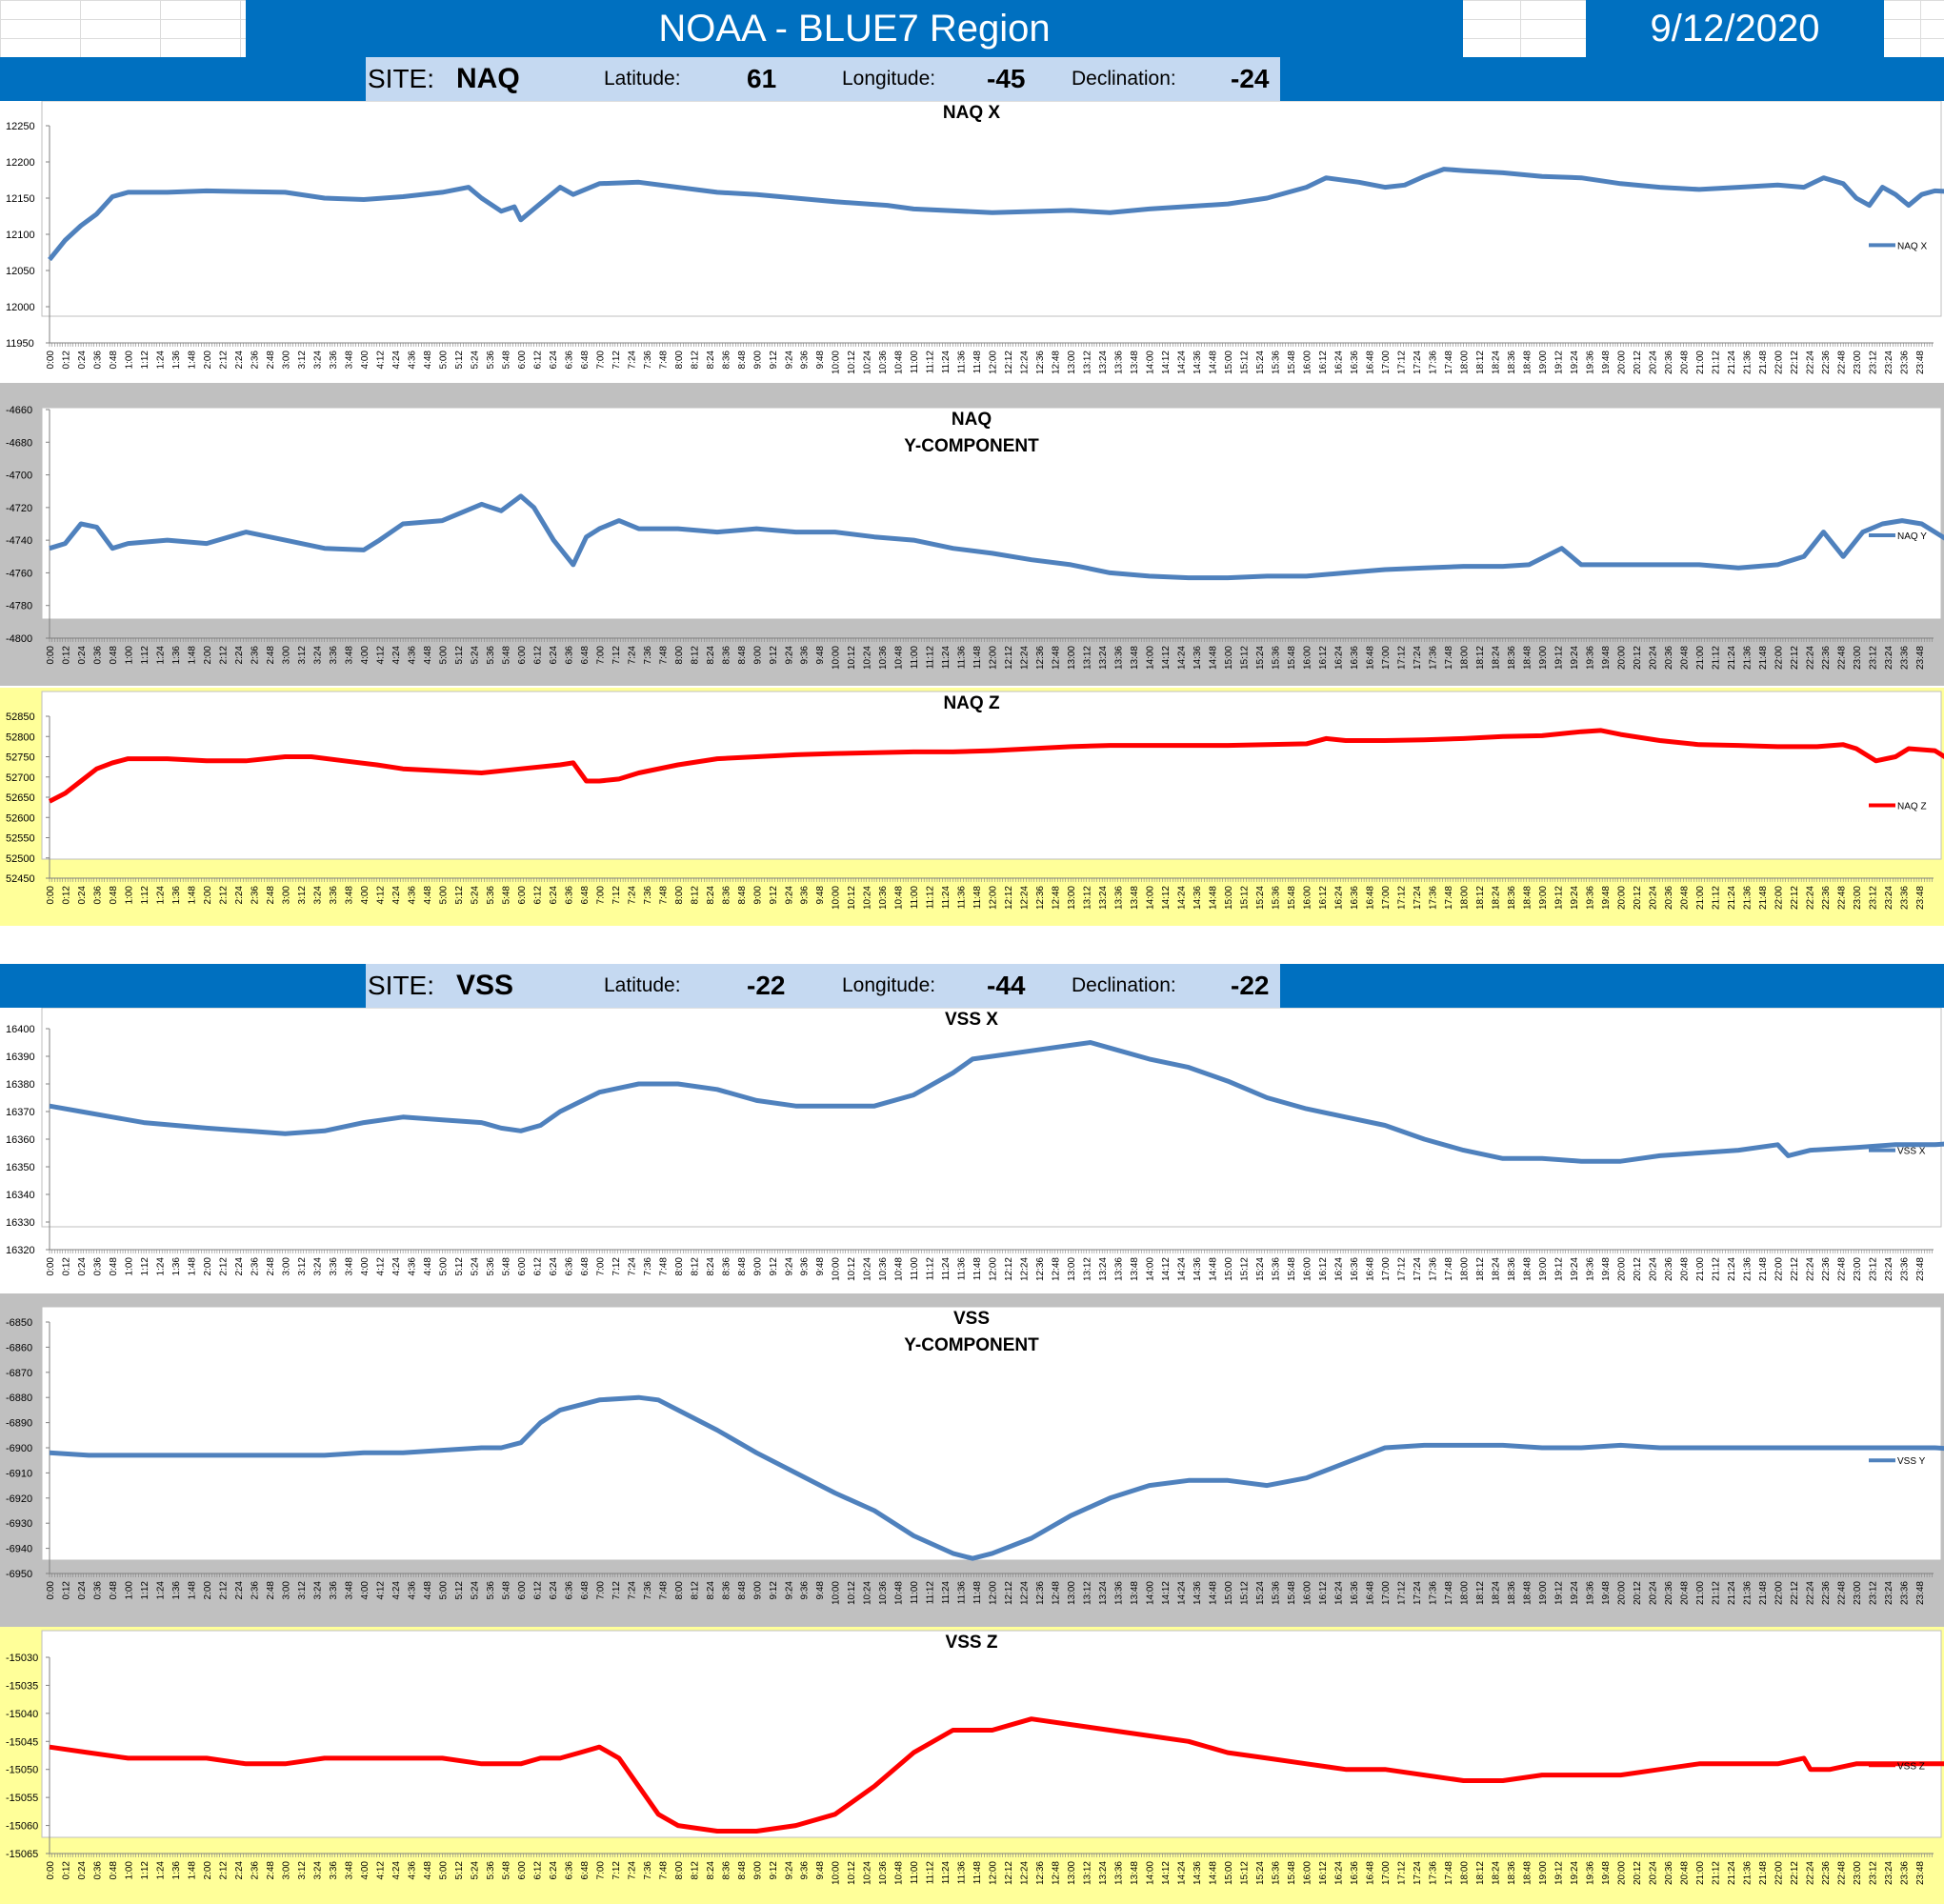 This screenshot has width=1944, height=1904. I want to click on x-tick-label: 11:24, so click(946, 658).